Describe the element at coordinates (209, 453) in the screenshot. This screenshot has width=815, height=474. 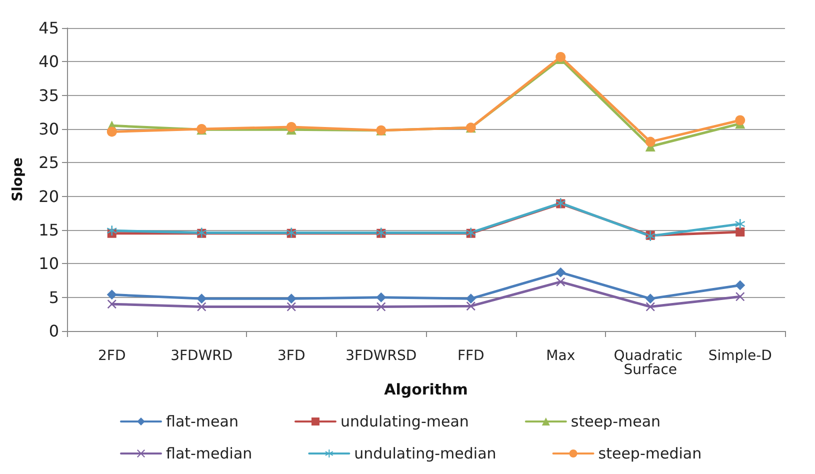
I see `legend-label: flat-median` at that location.